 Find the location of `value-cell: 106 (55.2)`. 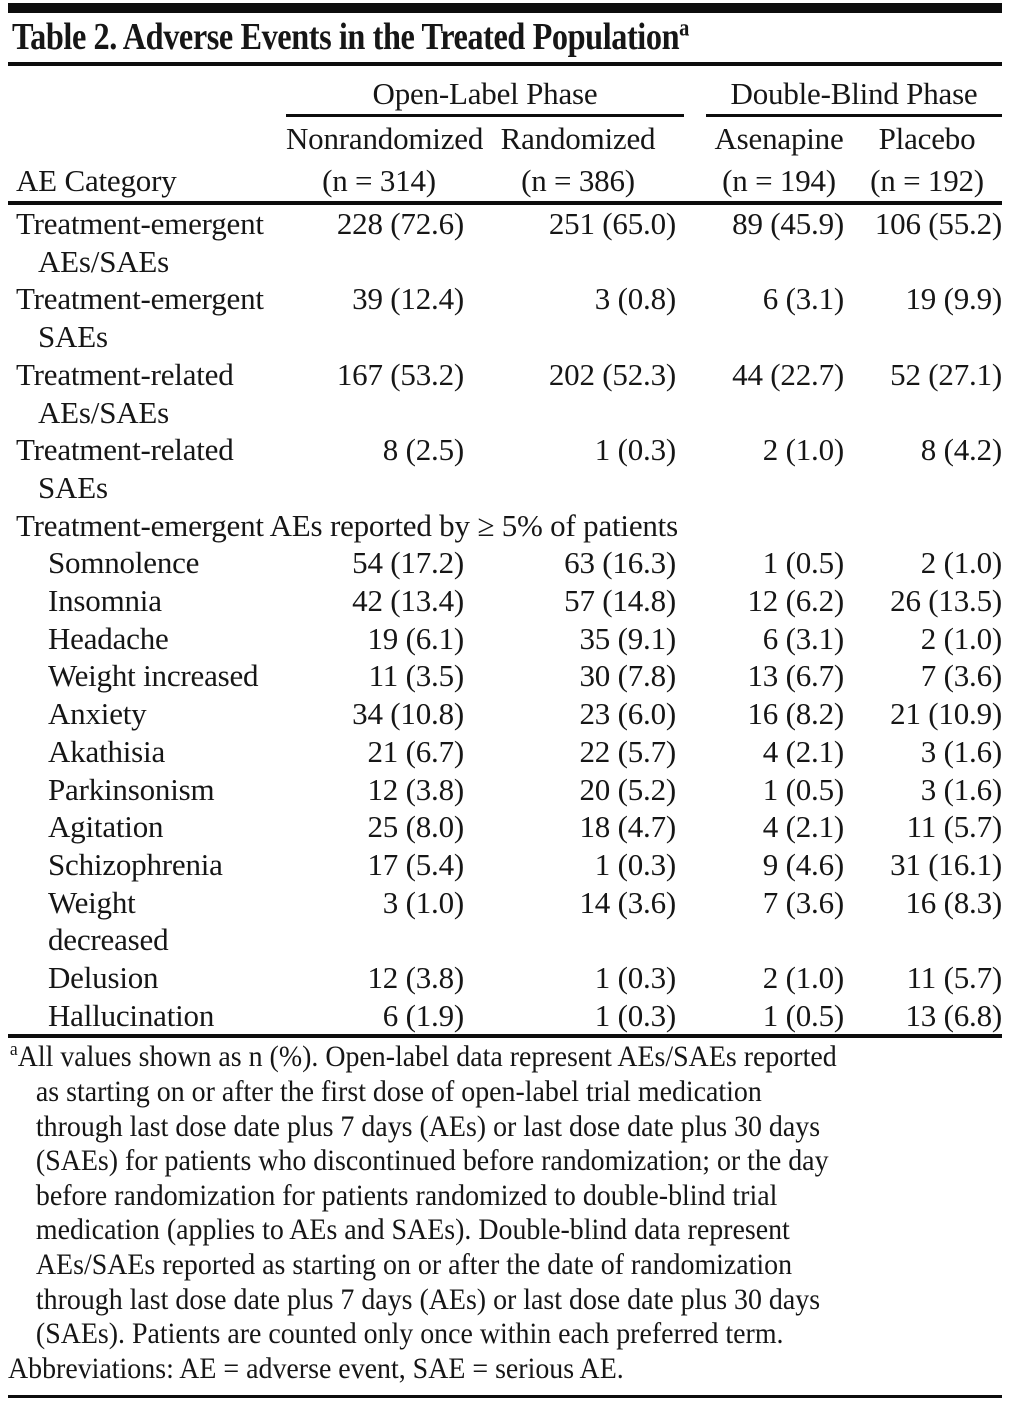

value-cell: 106 (55.2) is located at coordinates (938, 223).